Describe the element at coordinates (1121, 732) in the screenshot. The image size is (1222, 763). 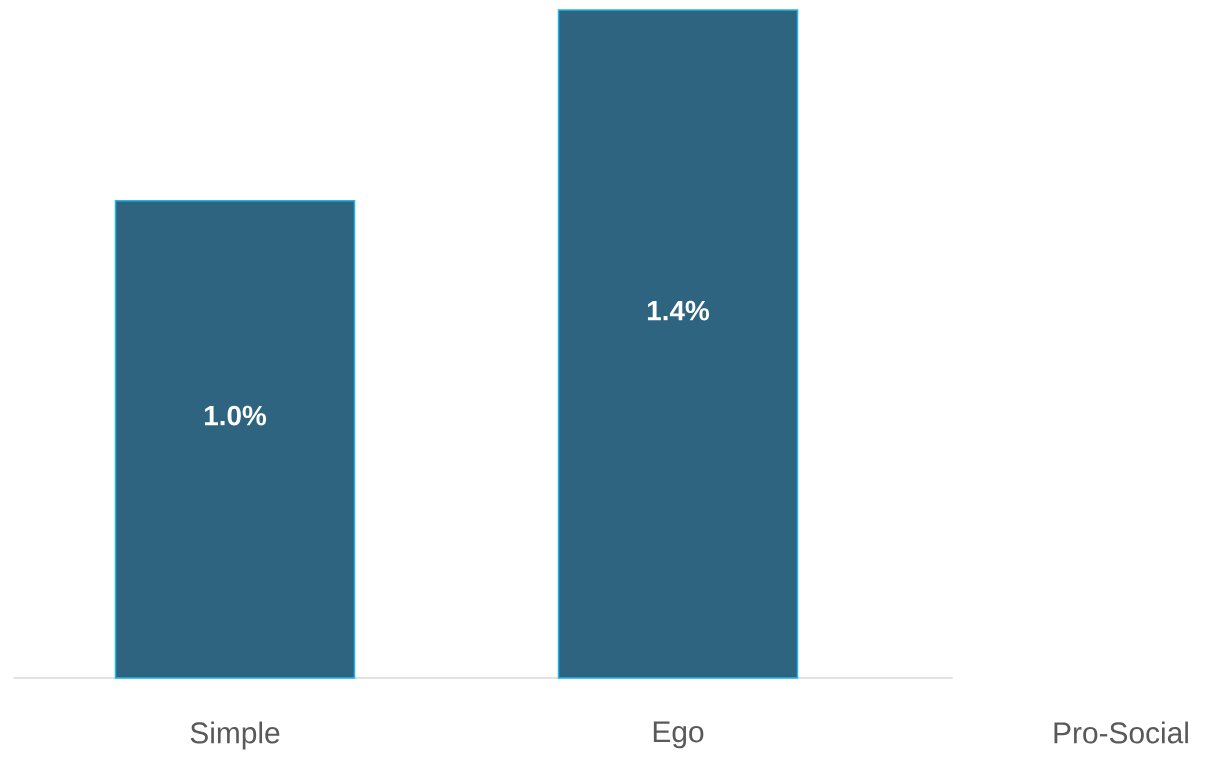
I see `x-tick-label: Pro-Social` at that location.